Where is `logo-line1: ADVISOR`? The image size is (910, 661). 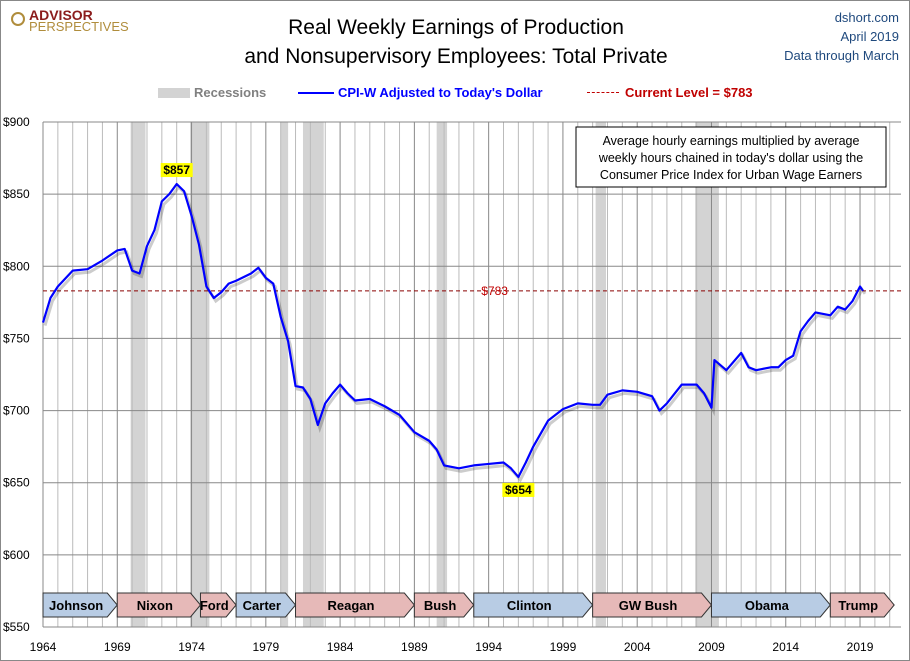
logo-line1: ADVISOR is located at coordinates (61, 15).